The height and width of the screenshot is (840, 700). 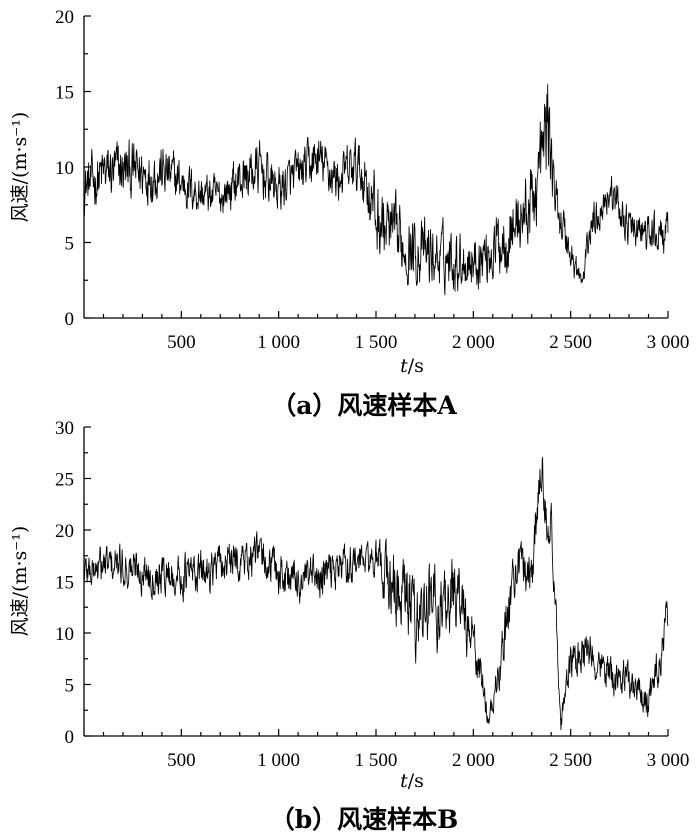 What do you see at coordinates (364, 819) in the screenshot?
I see `panel-caption: （b）风速样本B` at bounding box center [364, 819].